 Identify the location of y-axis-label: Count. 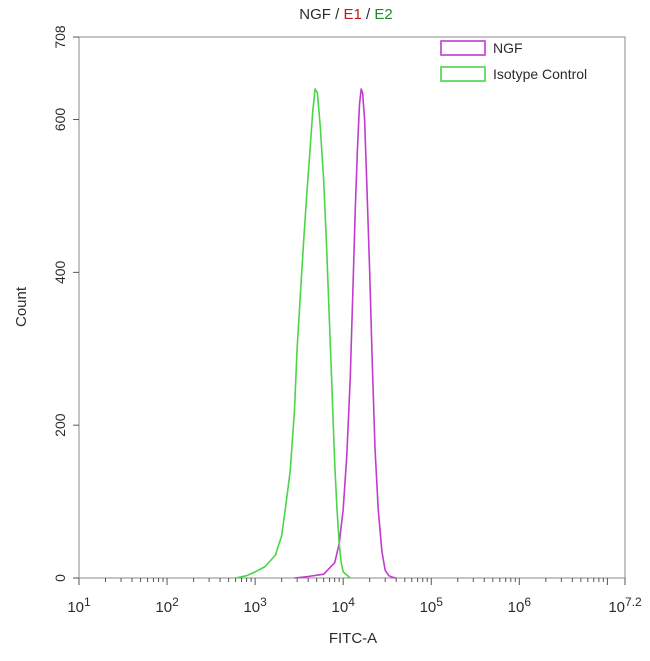
(21, 306).